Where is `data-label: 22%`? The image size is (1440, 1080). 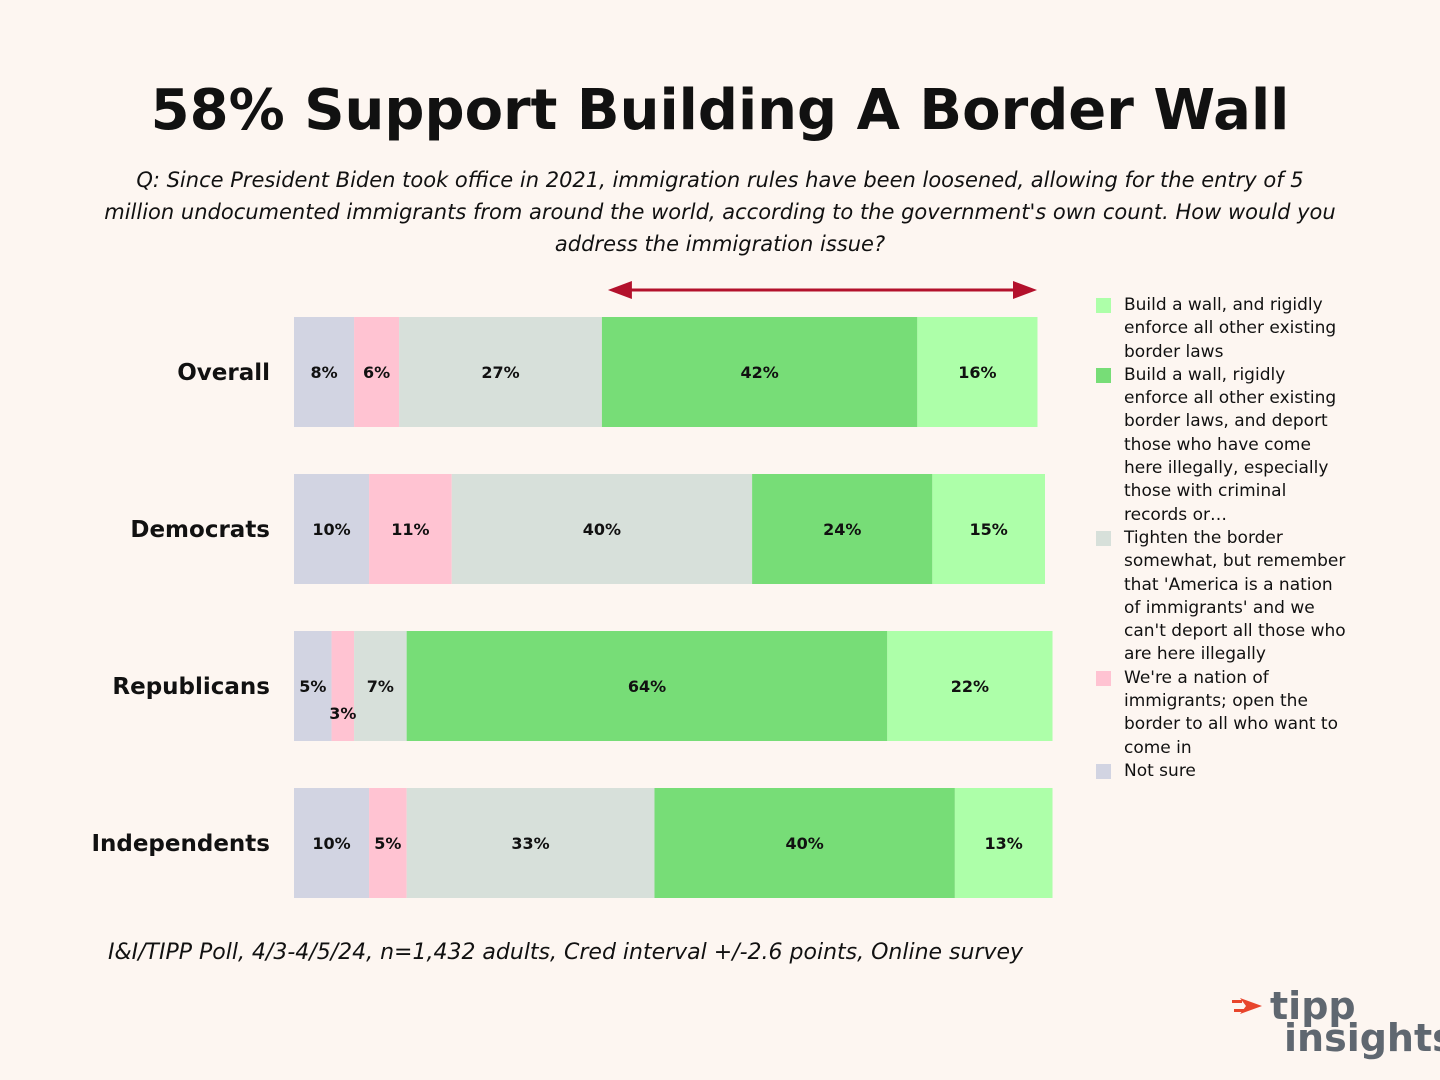 data-label: 22% is located at coordinates (970, 686).